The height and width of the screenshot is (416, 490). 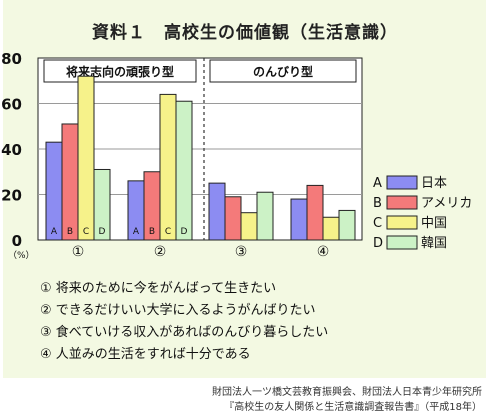 I want to click on y-tick-label: 40, so click(x=11, y=150).